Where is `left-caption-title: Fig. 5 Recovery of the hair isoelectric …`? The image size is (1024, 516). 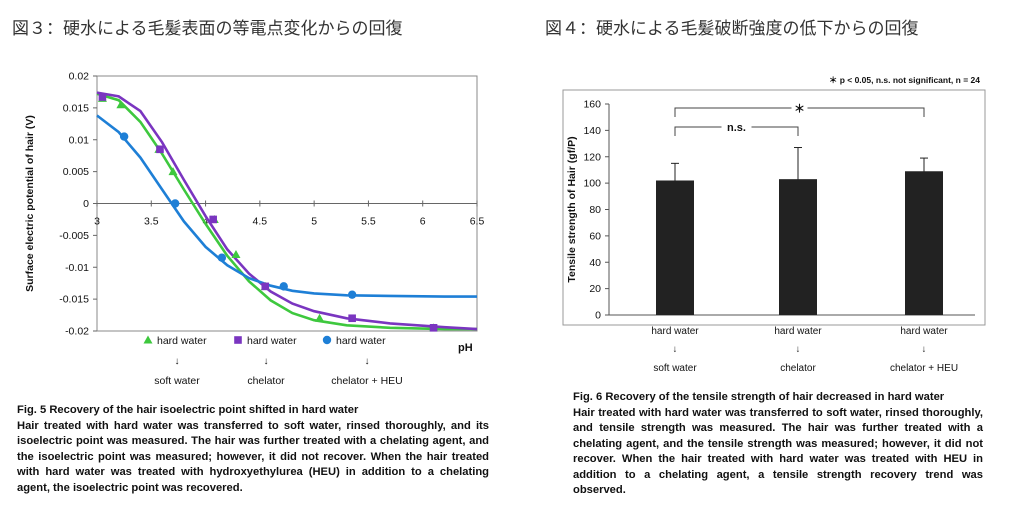 left-caption-title: Fig. 5 Recovery of the hair isoelectric … is located at coordinates (188, 410).